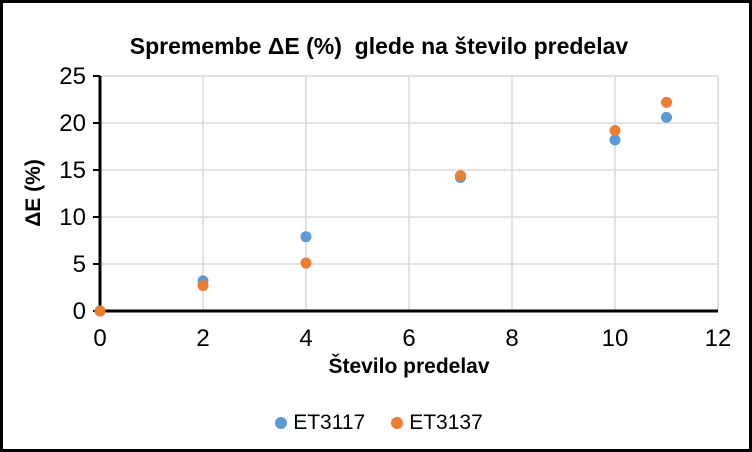  I want to click on legend-item-ET3137: ET3137, so click(437, 423).